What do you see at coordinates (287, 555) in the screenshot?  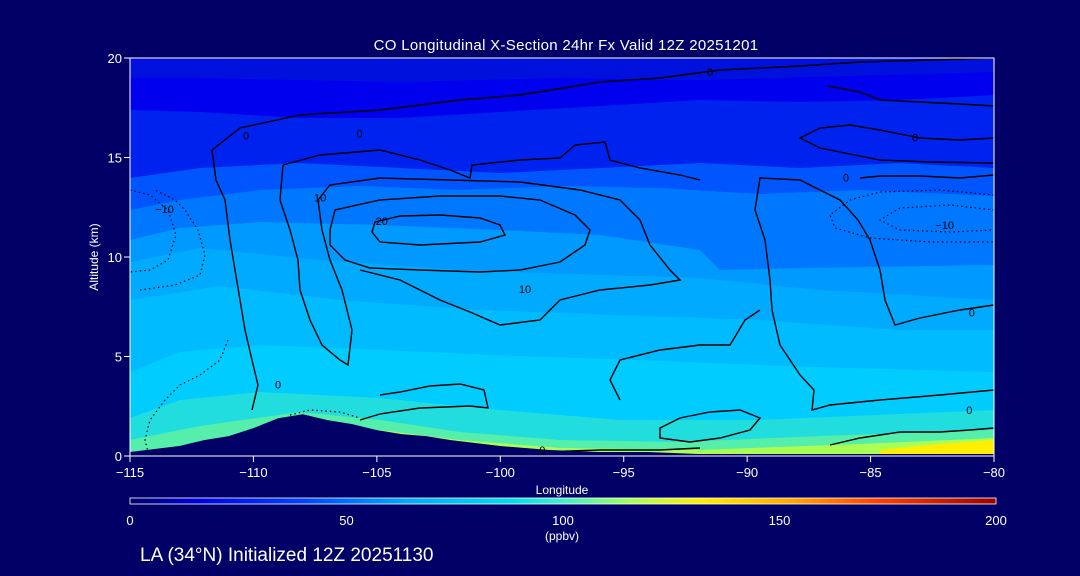 I see `footer-initialized-text: LA (34°N) Initialized 12Z 20251130` at bounding box center [287, 555].